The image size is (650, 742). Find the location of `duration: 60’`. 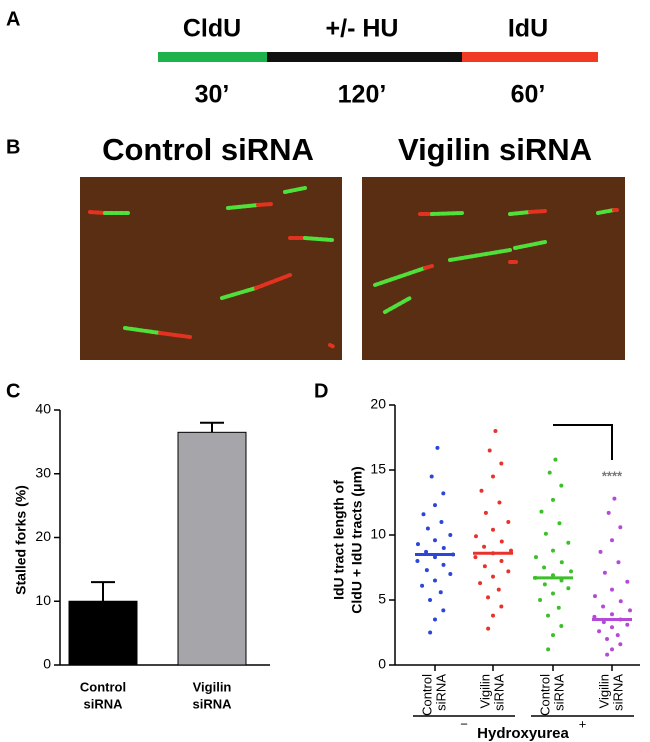

duration: 60’ is located at coordinates (528, 95).